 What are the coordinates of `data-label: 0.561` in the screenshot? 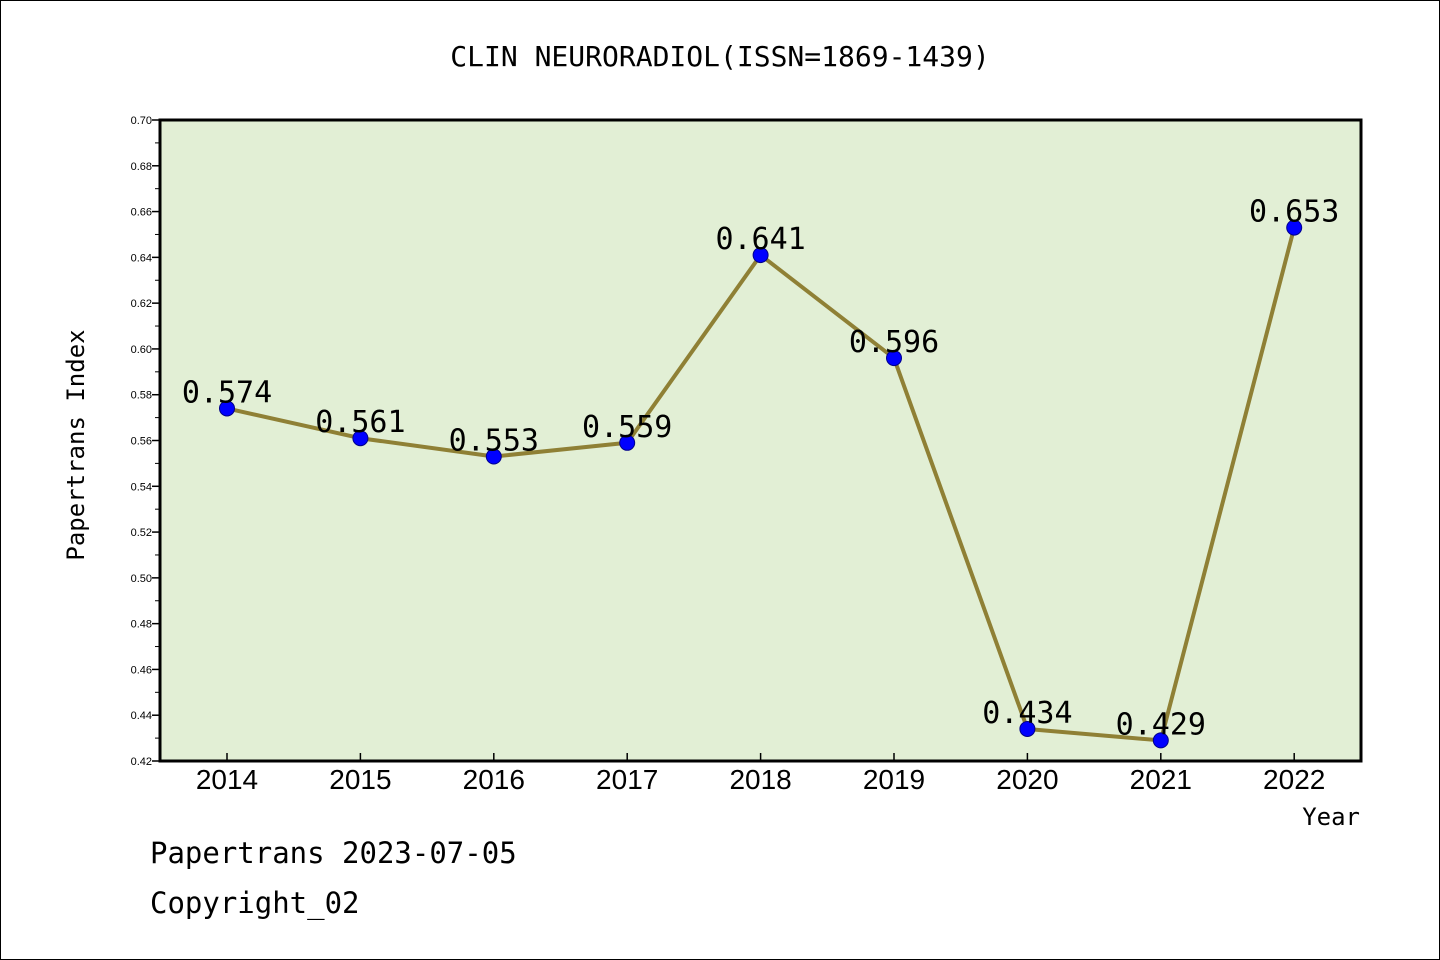 It's located at (360, 422).